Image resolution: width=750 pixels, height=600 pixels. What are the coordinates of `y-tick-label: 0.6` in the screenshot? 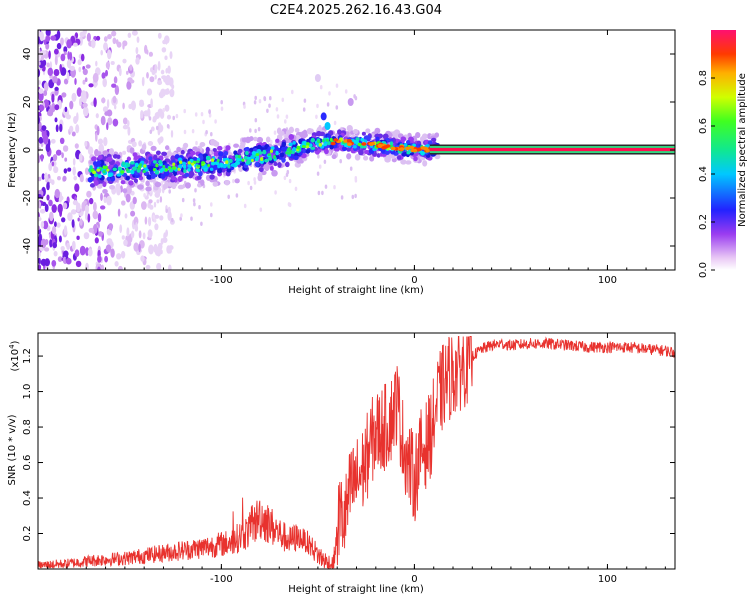 It's located at (27, 463).